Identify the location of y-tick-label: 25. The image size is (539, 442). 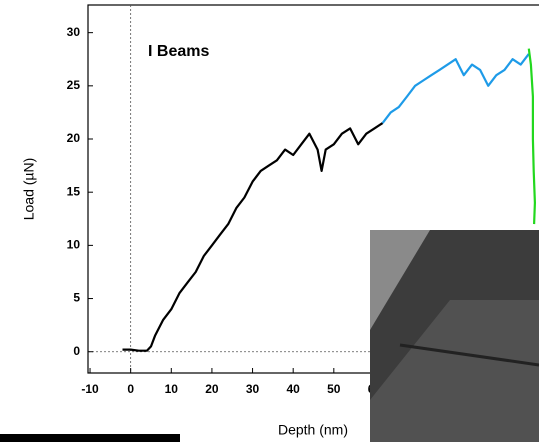
(74, 85).